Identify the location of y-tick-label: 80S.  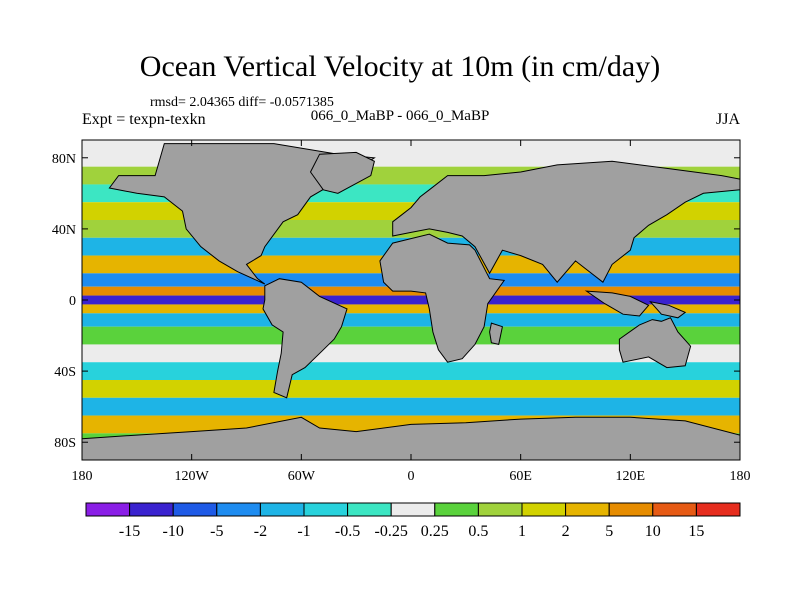
(65, 443).